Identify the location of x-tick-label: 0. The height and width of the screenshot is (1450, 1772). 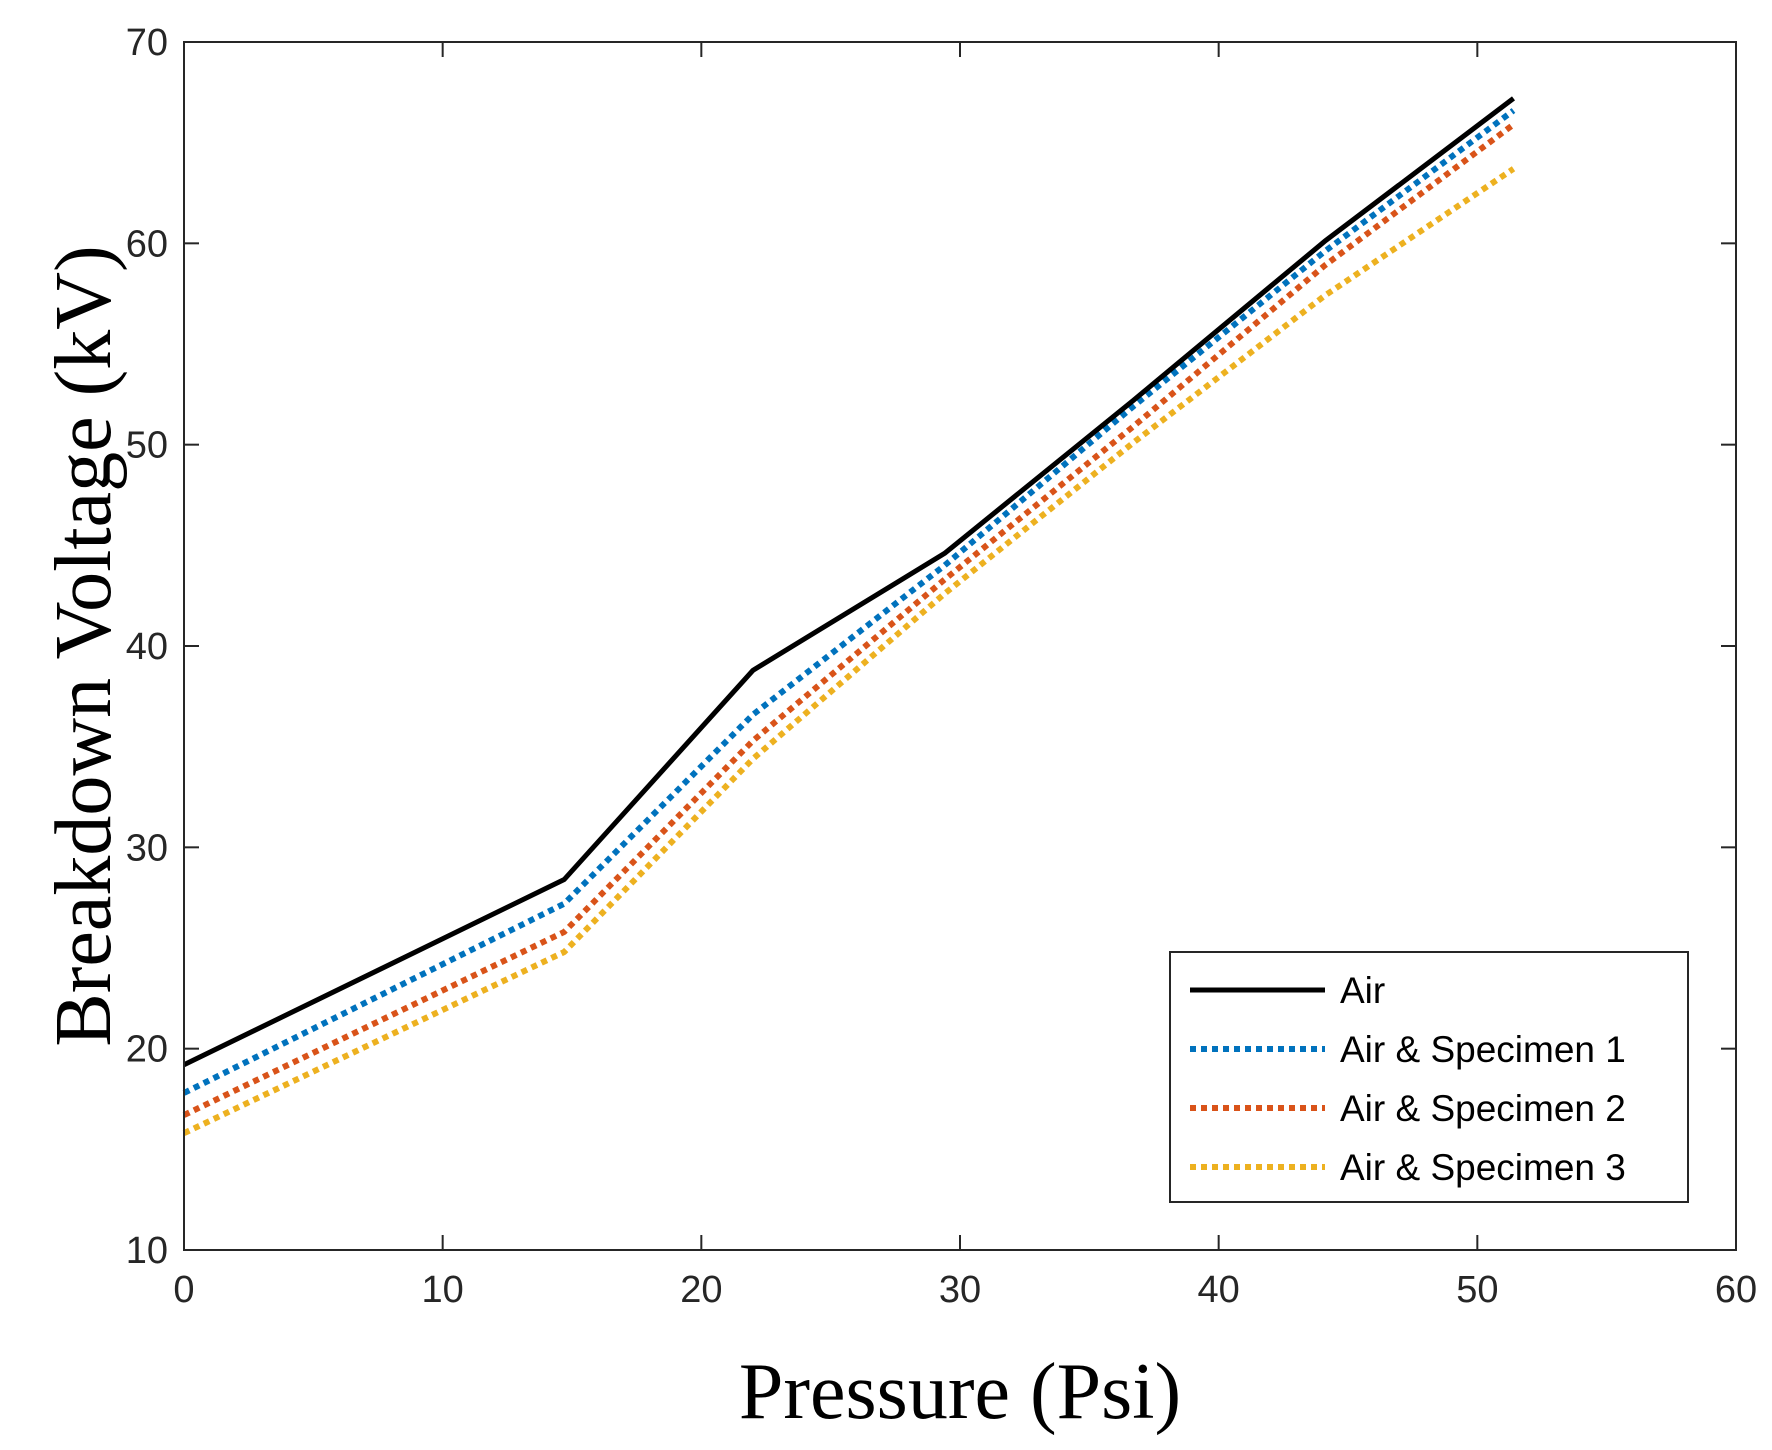
(183, 1290).